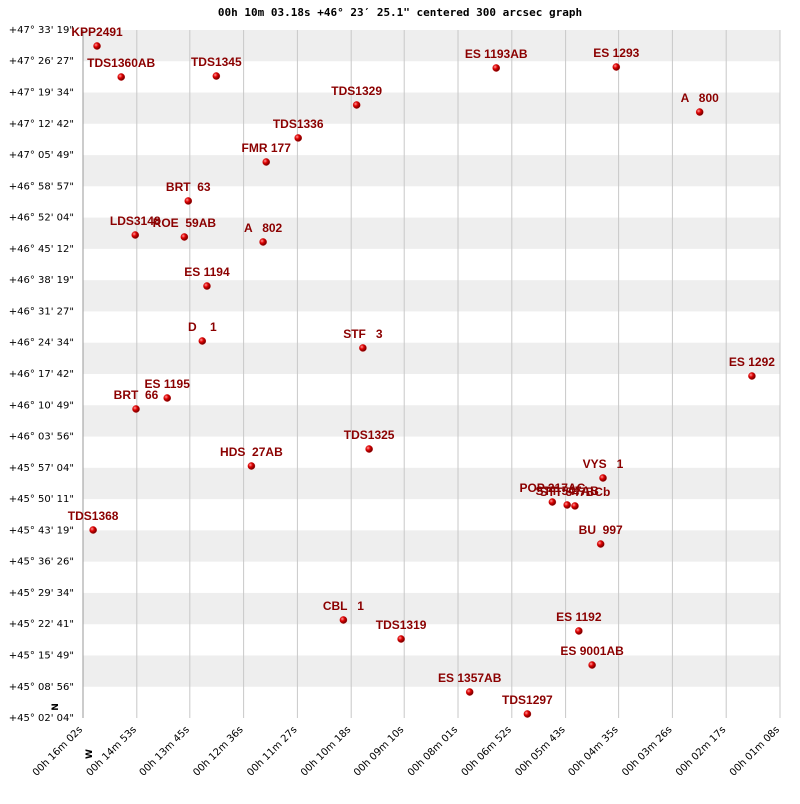 The height and width of the screenshot is (804, 800). I want to click on x-tick-label: 00h 10m 18s, so click(326, 751).